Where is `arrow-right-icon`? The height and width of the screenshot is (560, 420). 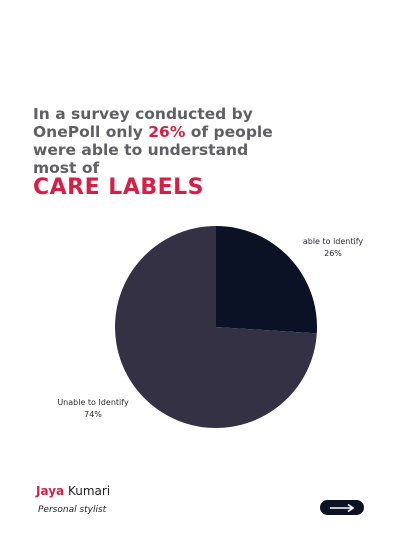 arrow-right-icon is located at coordinates (342, 507).